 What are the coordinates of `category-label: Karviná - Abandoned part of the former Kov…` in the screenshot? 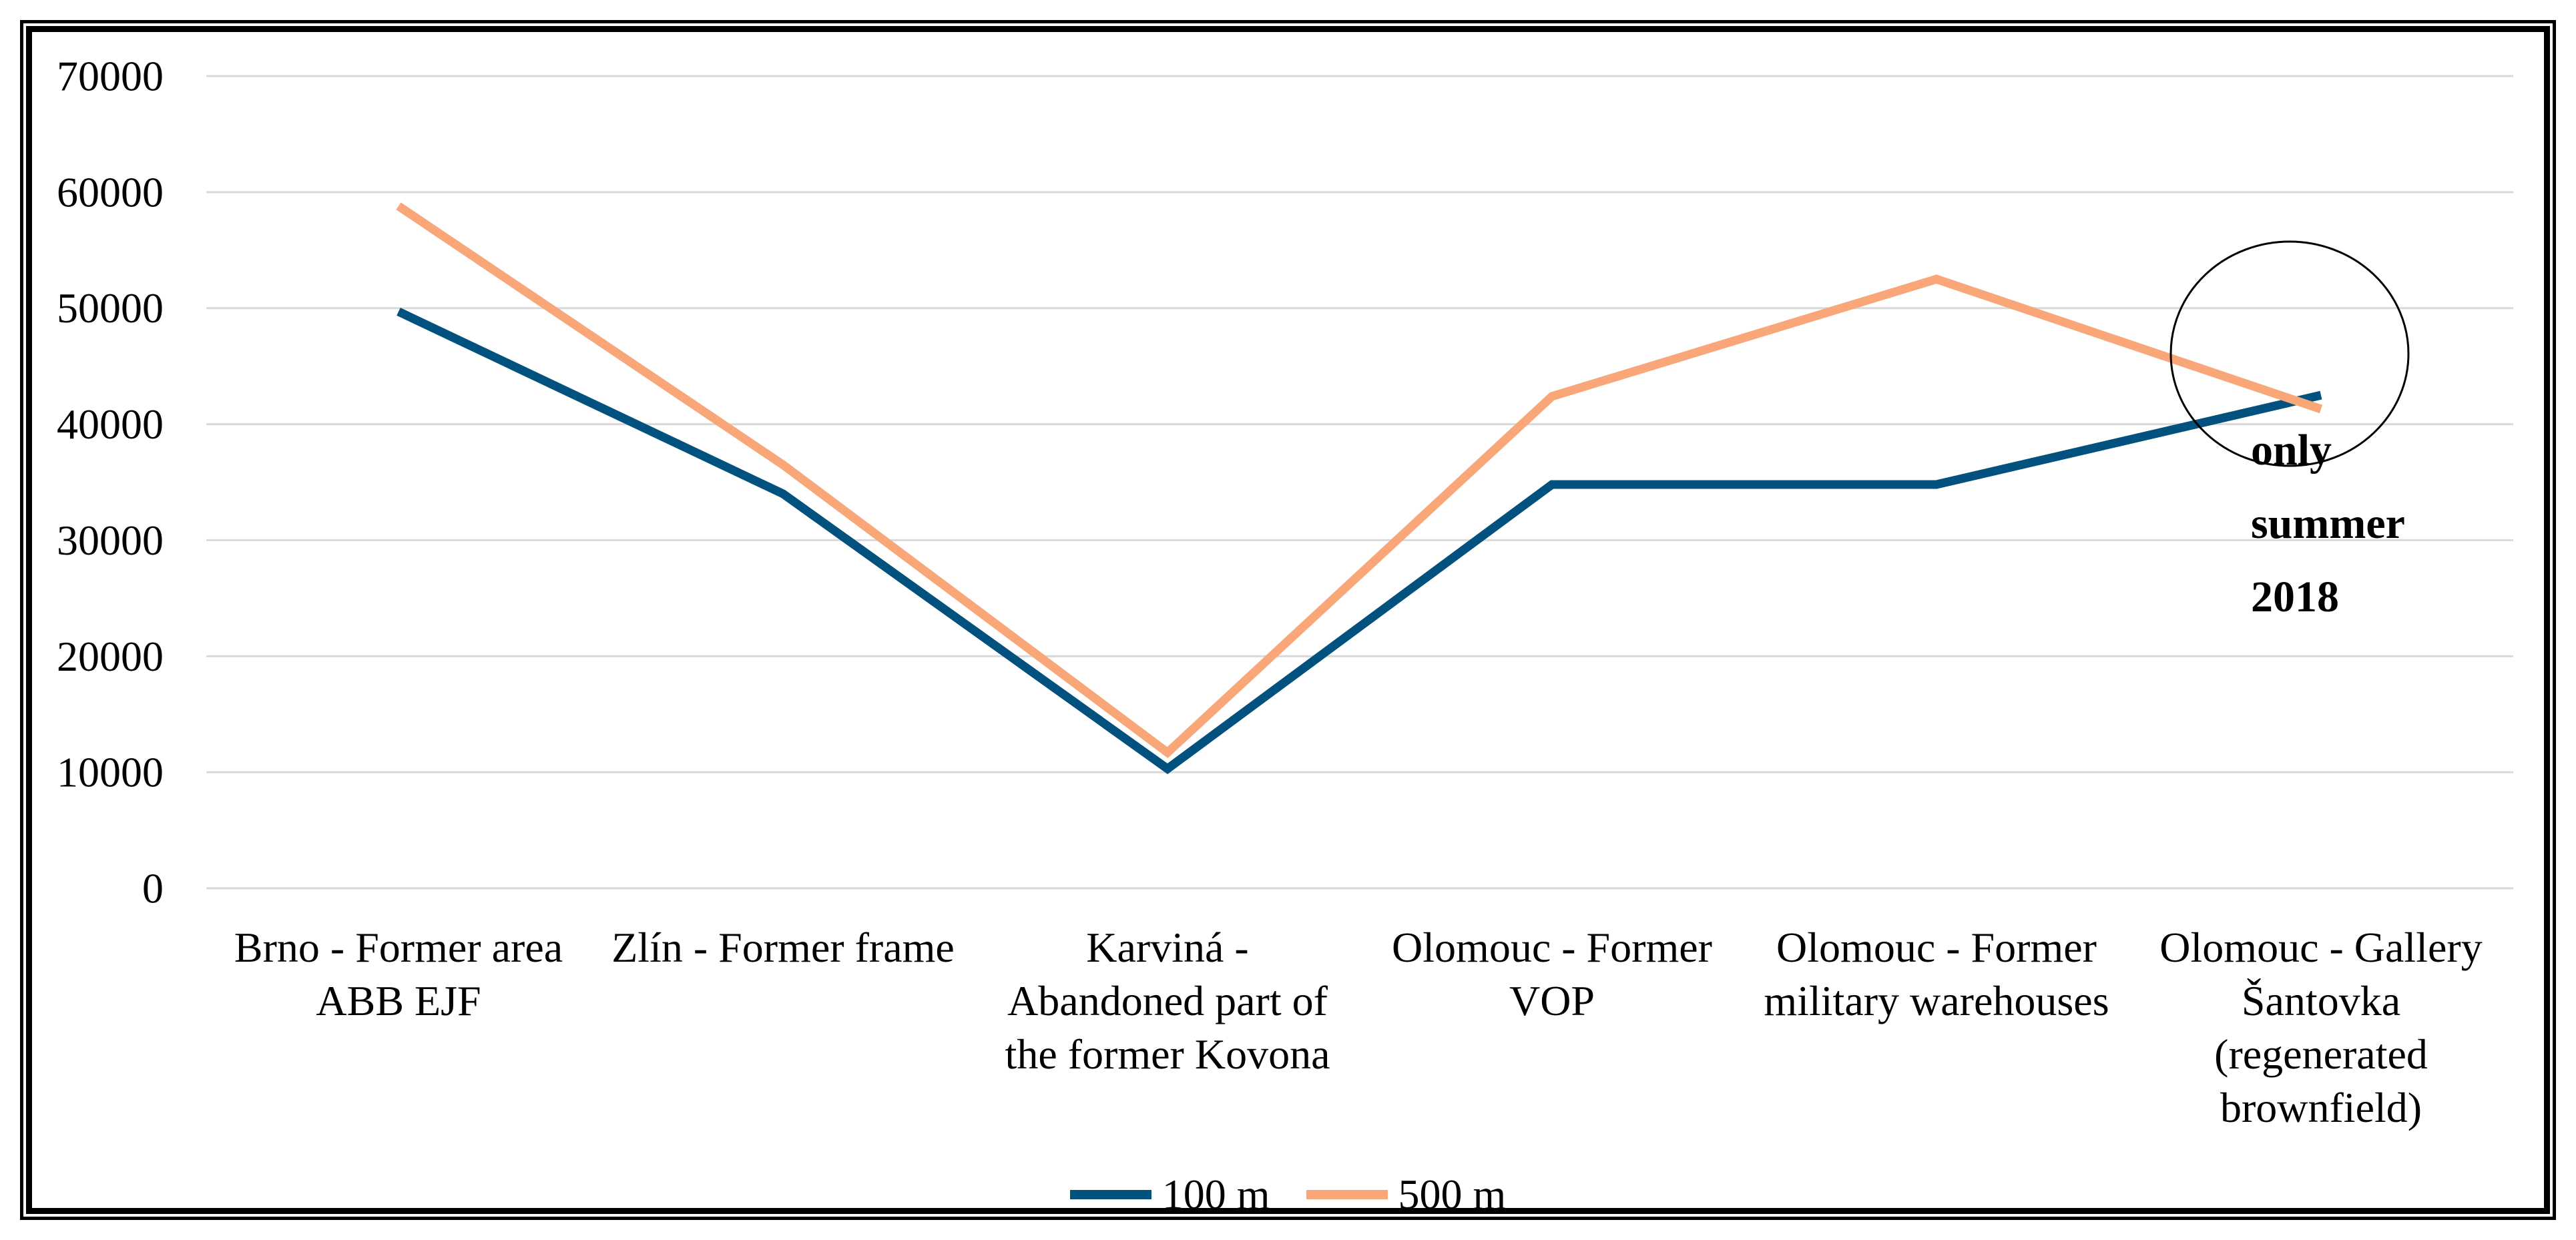 It's located at (1167, 1001).